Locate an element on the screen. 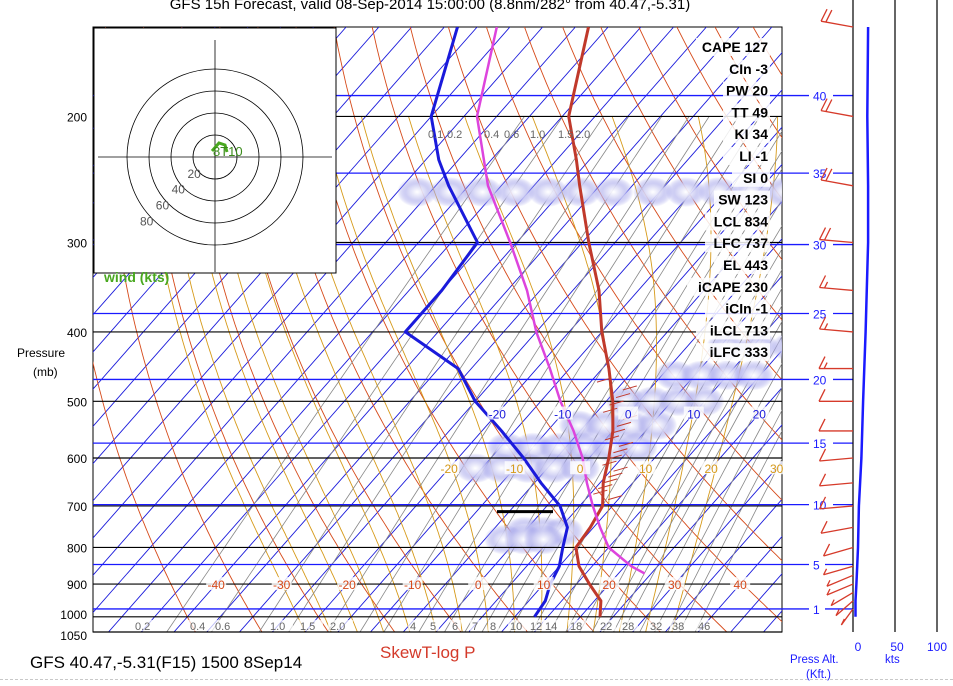  mixing-ratio-label: 7 is located at coordinates (475, 627).